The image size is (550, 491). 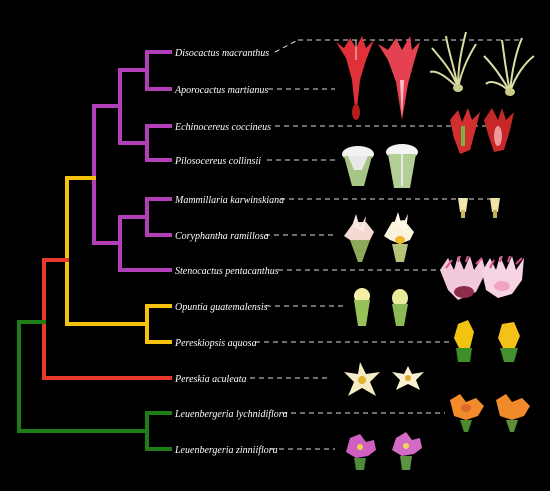 What do you see at coordinates (509, 66) in the screenshot?
I see `flower-pale-section` at bounding box center [509, 66].